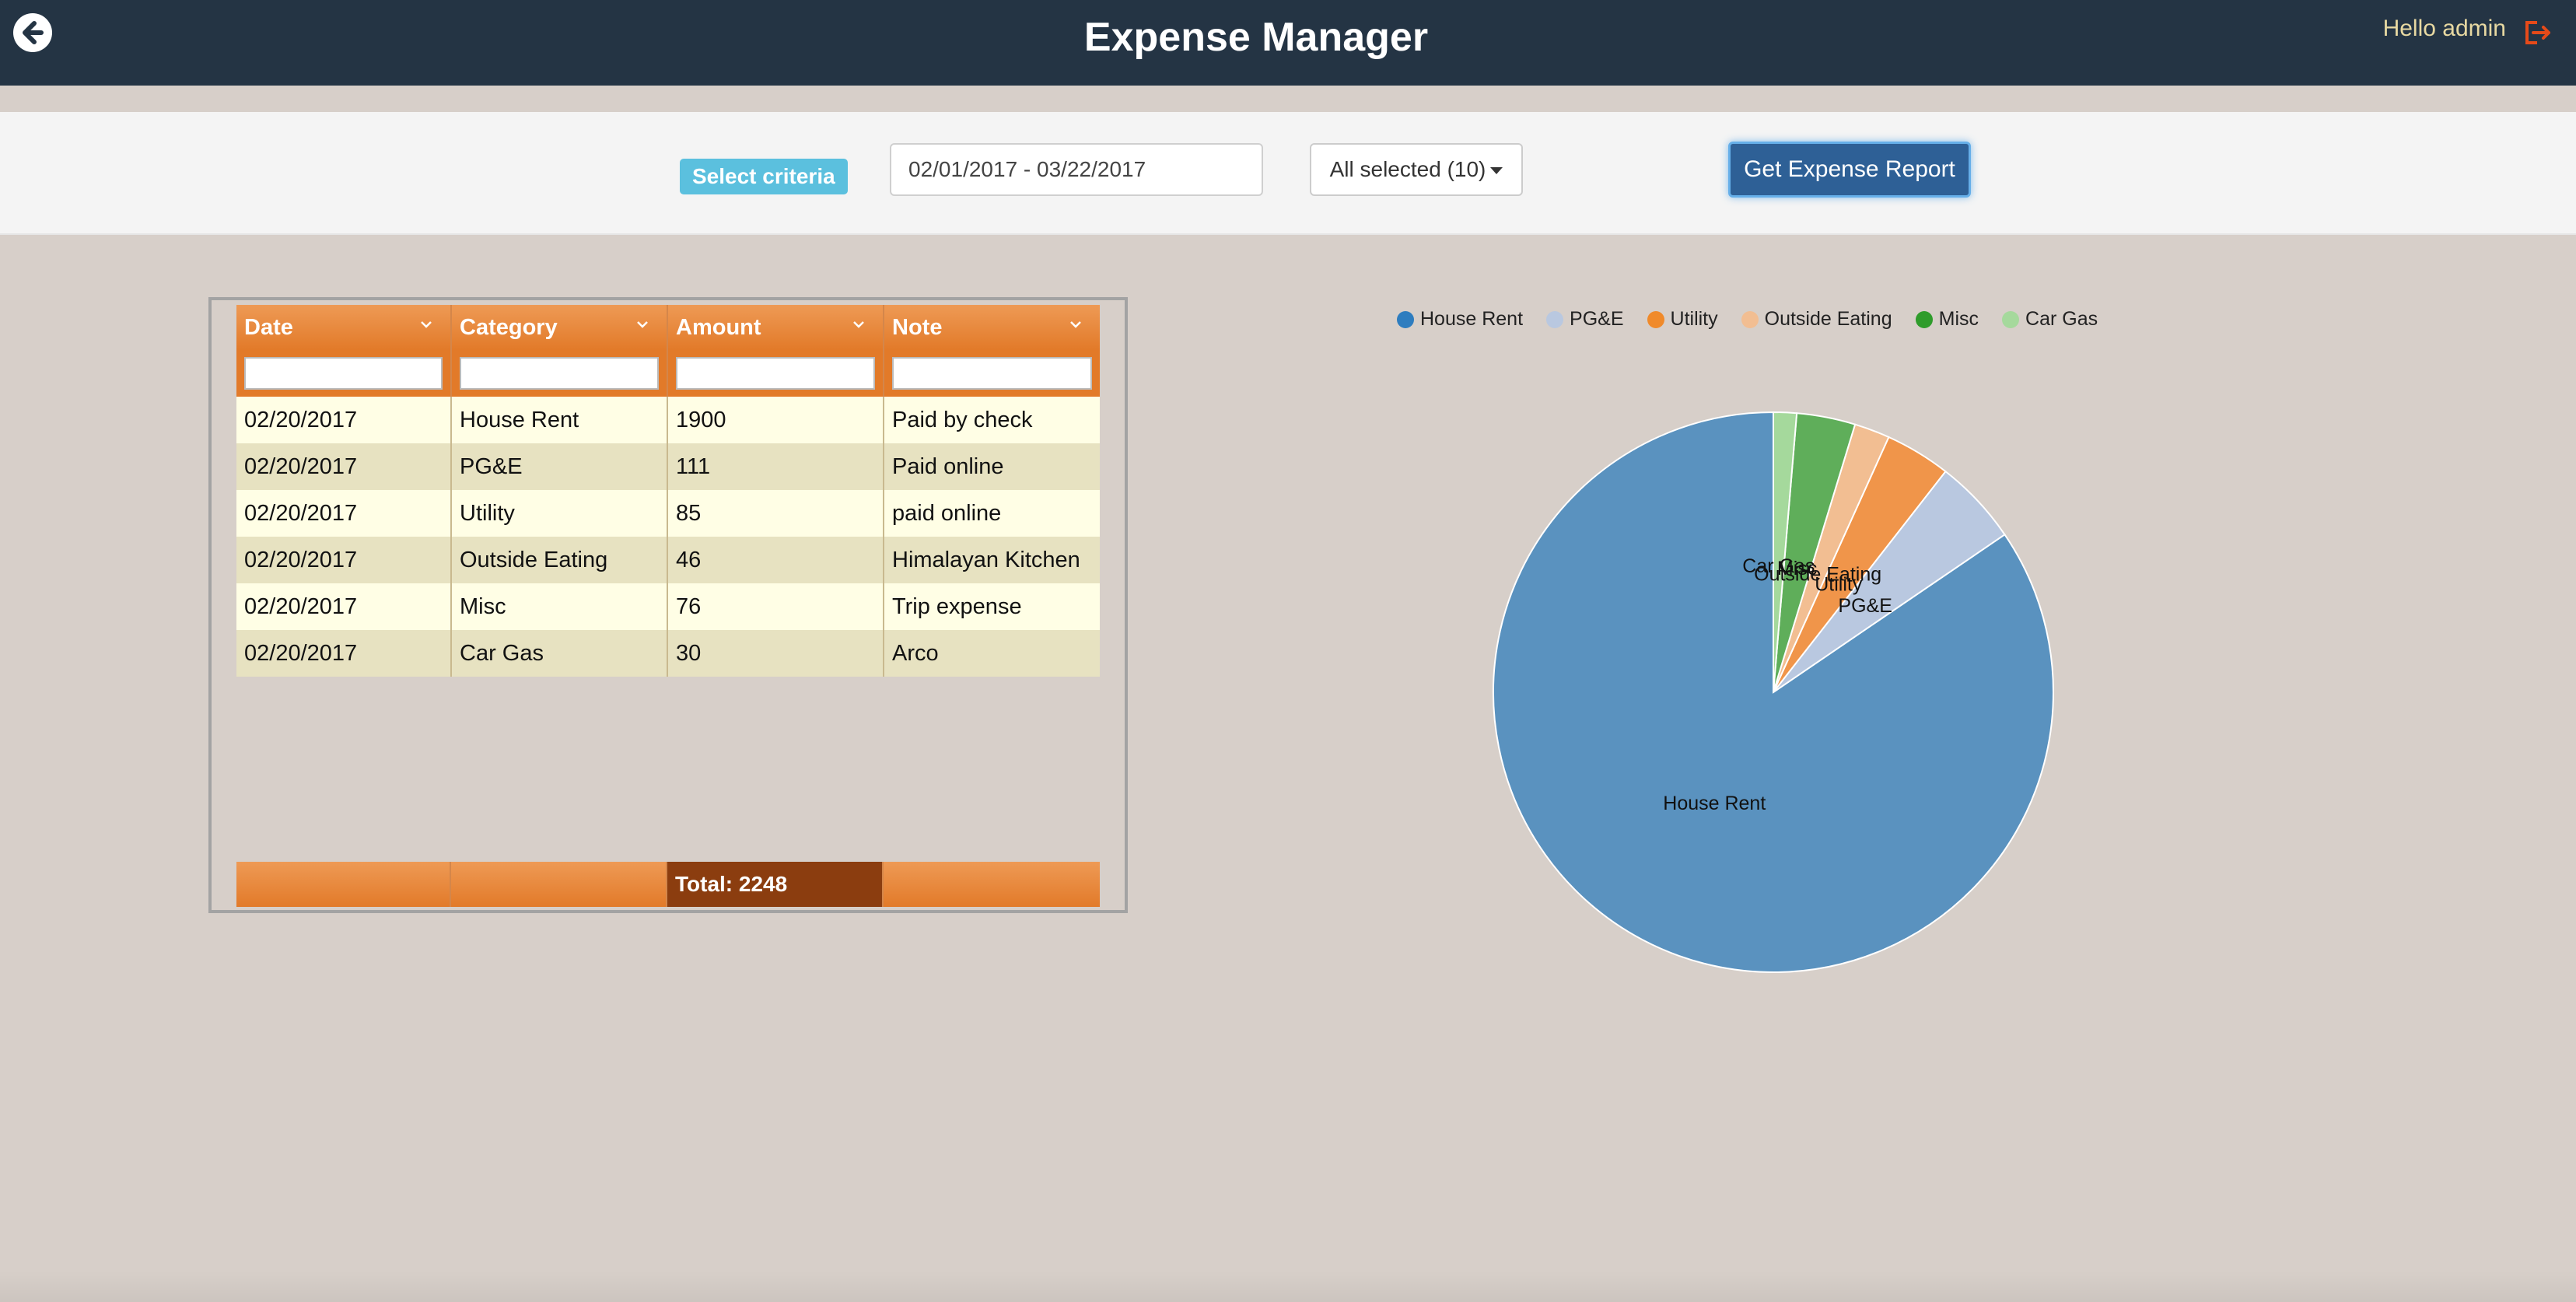 The image size is (2576, 1302). What do you see at coordinates (776, 514) in the screenshot?
I see `cell-amount: 85` at bounding box center [776, 514].